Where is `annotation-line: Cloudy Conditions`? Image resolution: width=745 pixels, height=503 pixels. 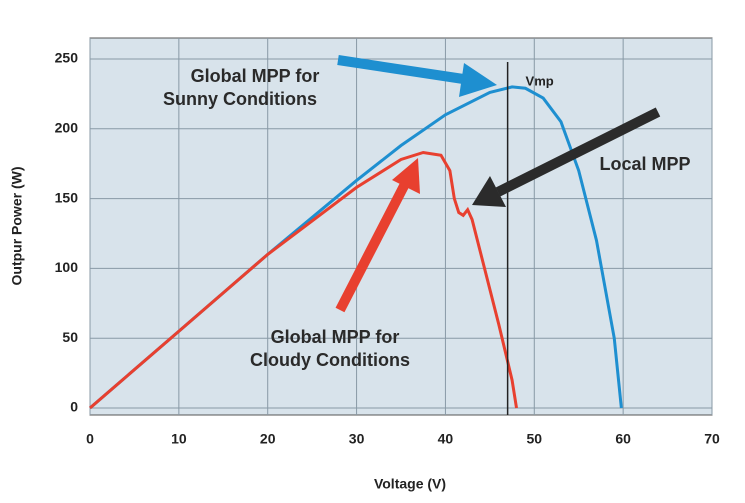 annotation-line: Cloudy Conditions is located at coordinates (330, 360).